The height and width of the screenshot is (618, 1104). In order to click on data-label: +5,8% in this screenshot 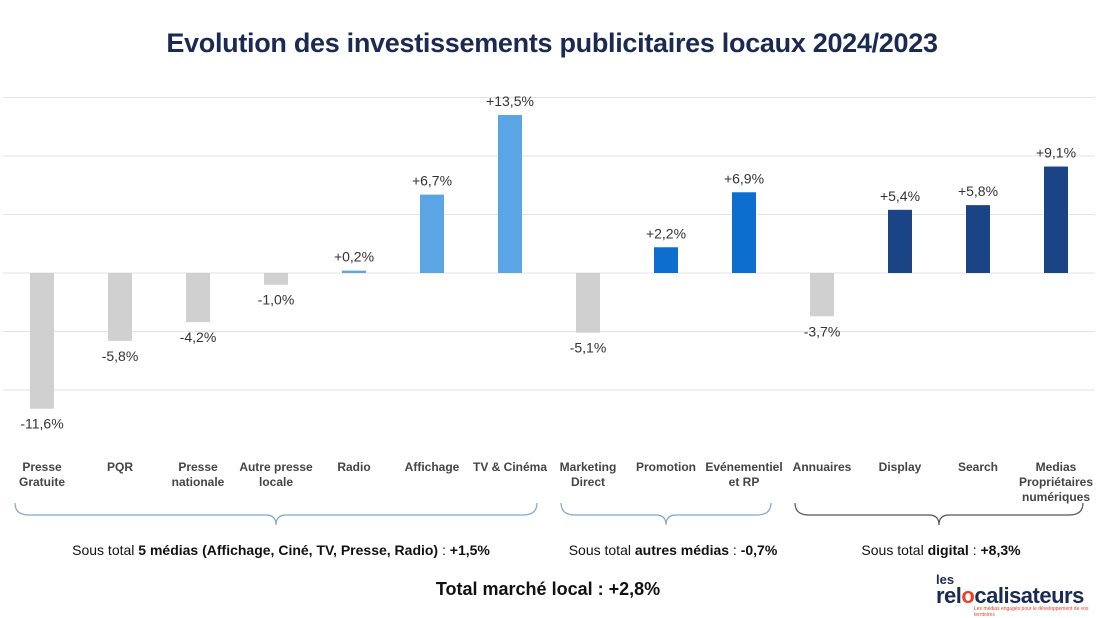, I will do `click(978, 191)`.